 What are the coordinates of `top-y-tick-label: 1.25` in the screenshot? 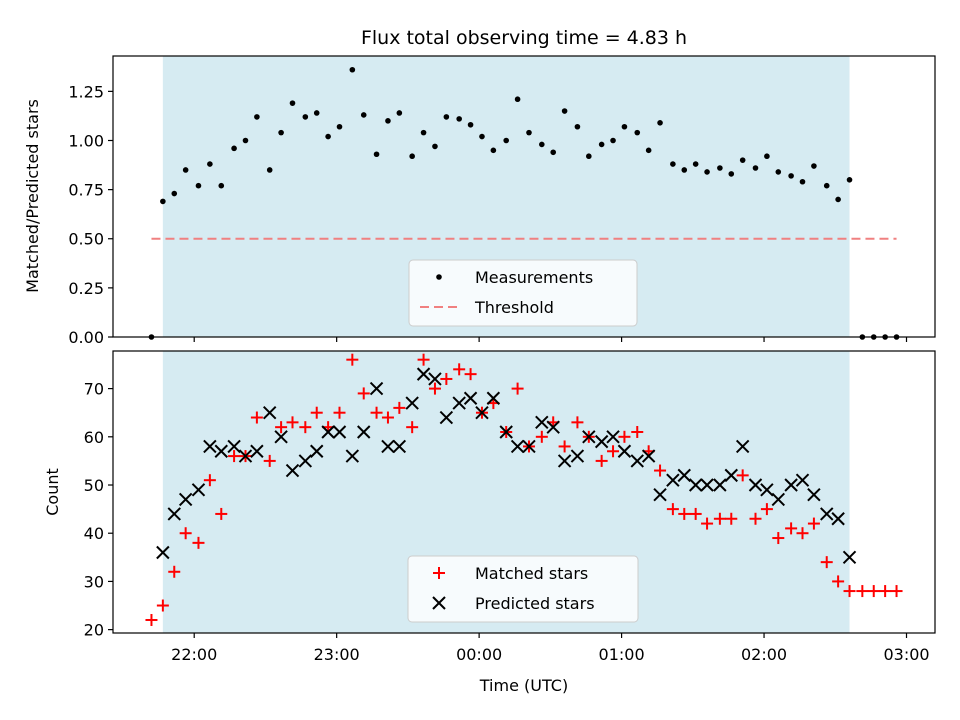 It's located at (86, 91).